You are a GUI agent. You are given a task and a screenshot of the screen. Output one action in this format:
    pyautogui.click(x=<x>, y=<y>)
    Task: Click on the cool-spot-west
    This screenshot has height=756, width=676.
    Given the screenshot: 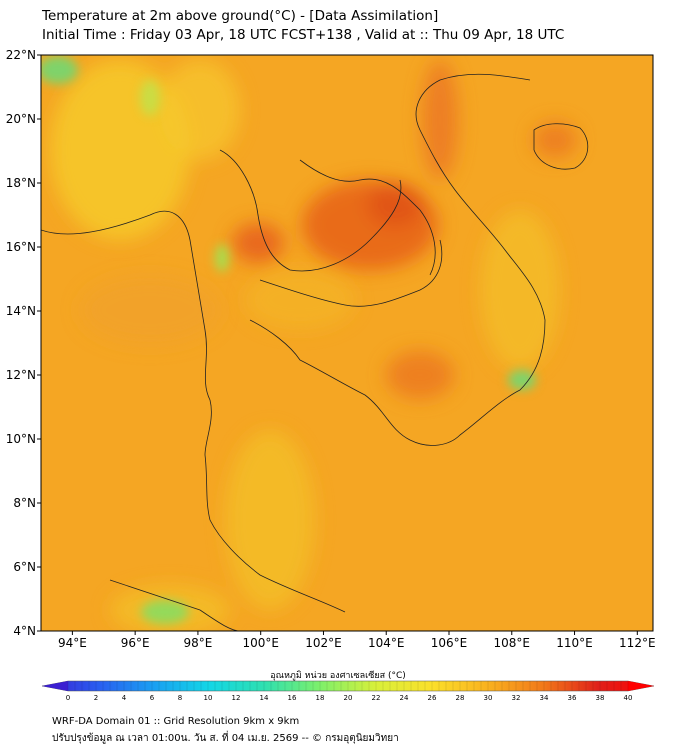 What is the action you would take?
    pyautogui.click(x=222, y=258)
    